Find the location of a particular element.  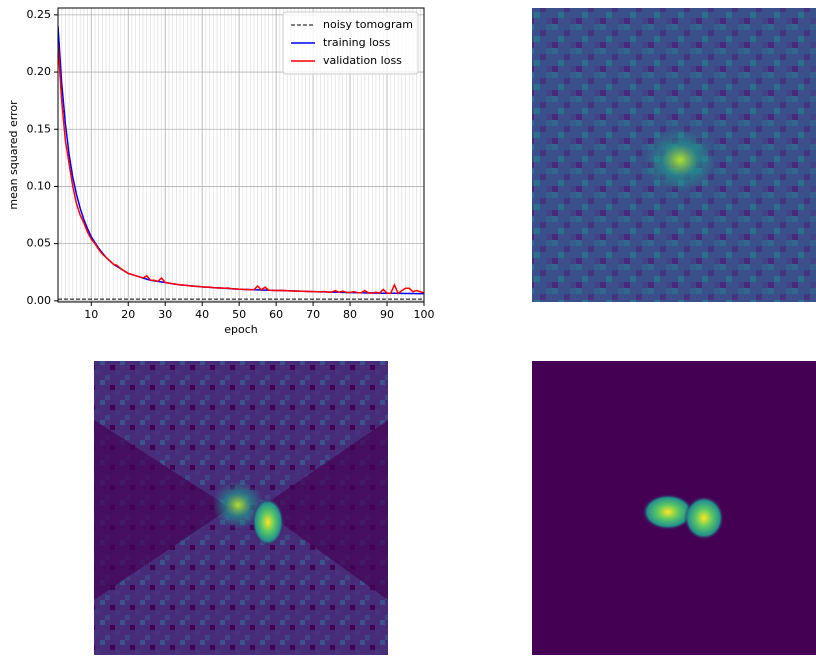

legend-label: training loss is located at coordinates (357, 42).